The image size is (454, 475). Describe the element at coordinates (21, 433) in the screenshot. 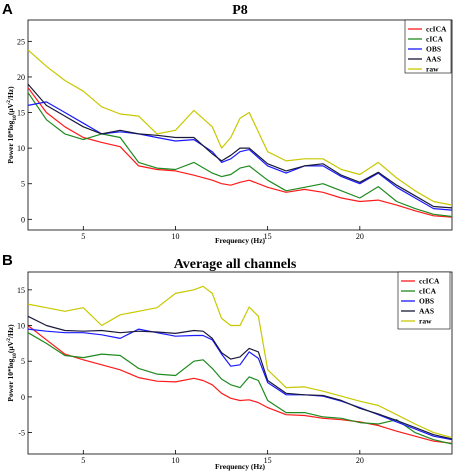

I see `y-tick-label: -5` at that location.